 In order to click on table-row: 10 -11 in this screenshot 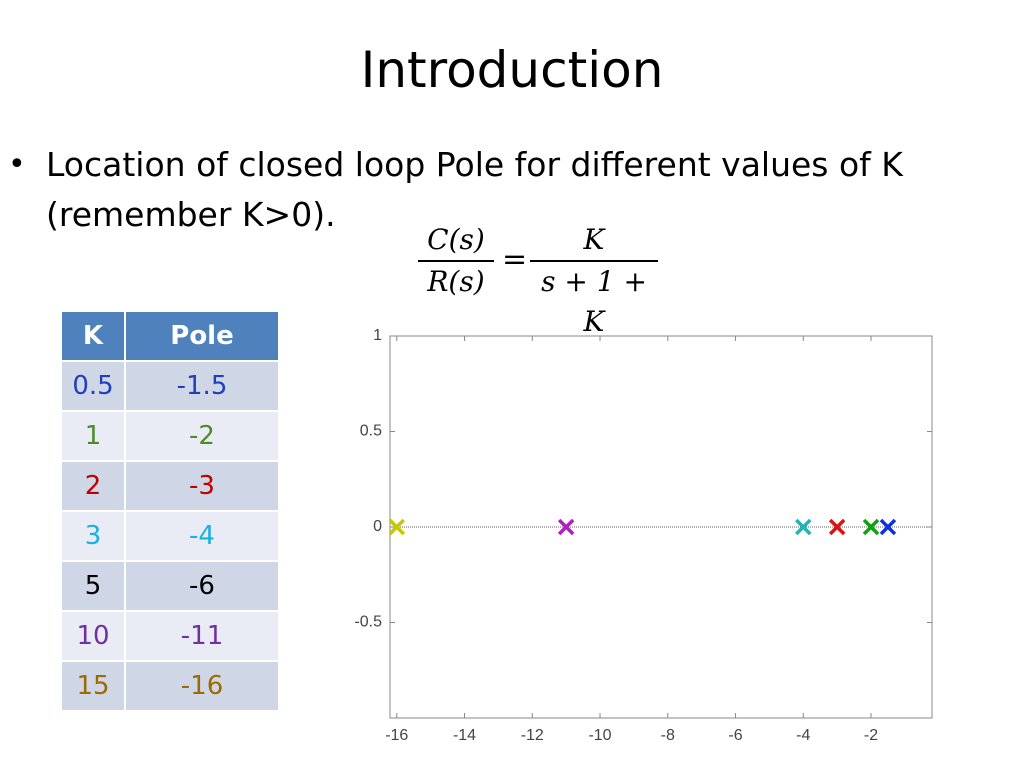, I will do `click(170, 636)`.